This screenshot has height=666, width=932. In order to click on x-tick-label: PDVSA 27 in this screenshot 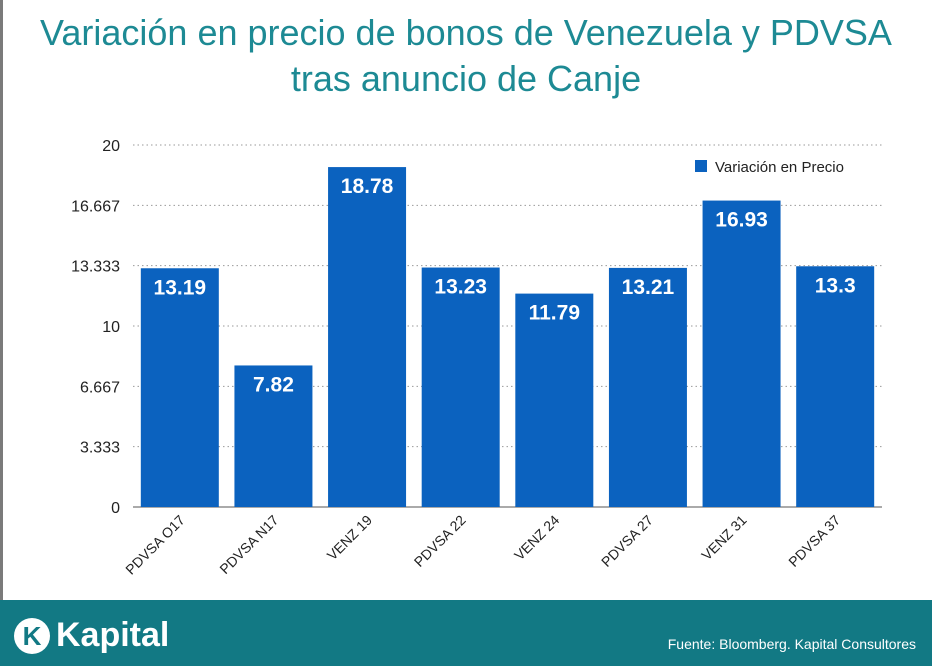, I will do `click(627, 541)`.